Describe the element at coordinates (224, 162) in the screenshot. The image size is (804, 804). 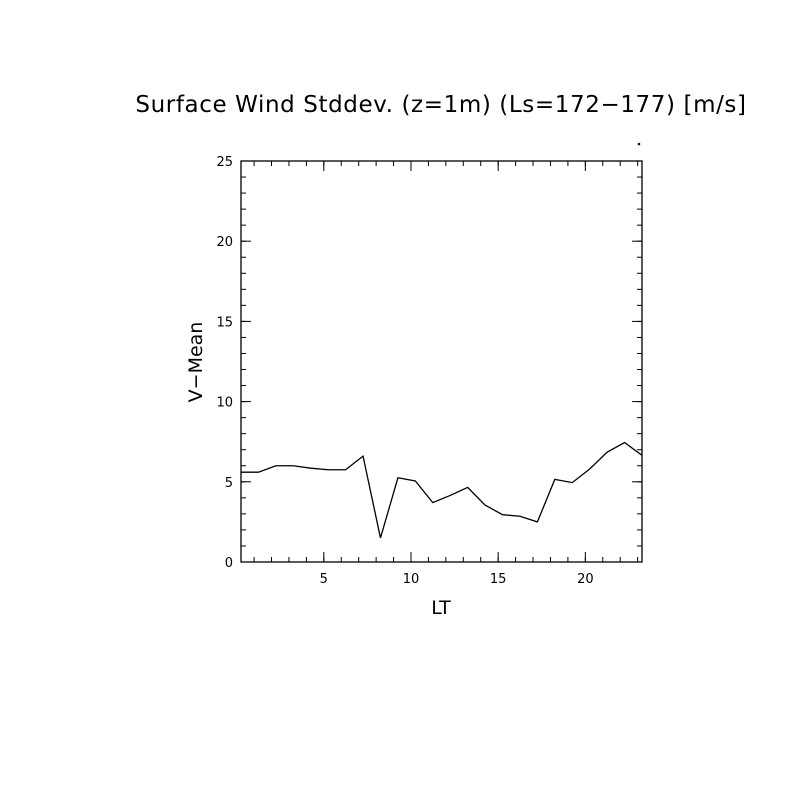
I see `y-tick-label: 25` at that location.